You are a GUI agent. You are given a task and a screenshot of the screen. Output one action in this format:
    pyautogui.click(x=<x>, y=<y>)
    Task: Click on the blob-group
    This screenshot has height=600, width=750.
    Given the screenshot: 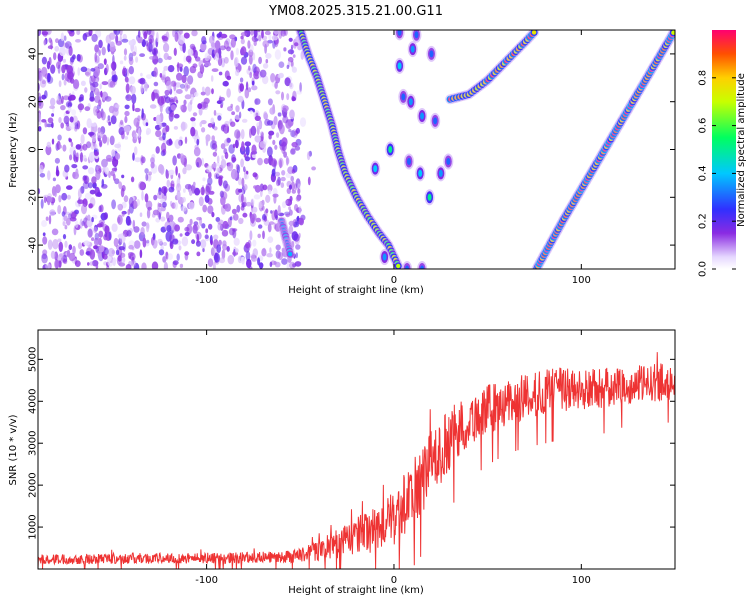 What is the action you would take?
    pyautogui.click(x=412, y=149)
    